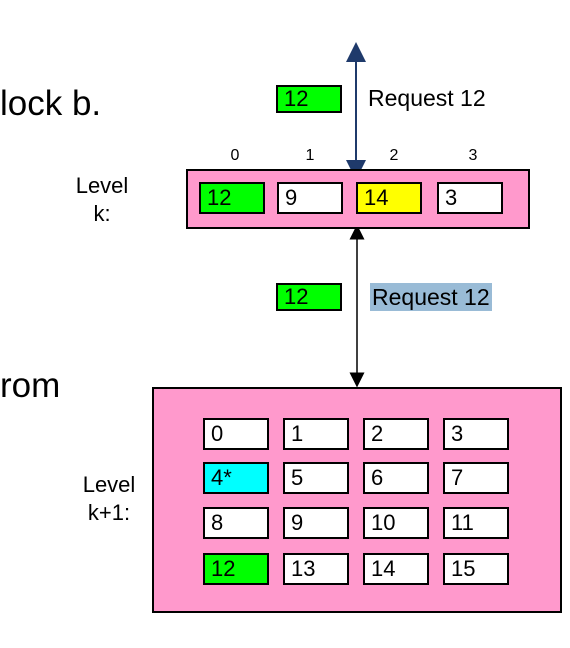  What do you see at coordinates (394, 155) in the screenshot?
I see `slot-index-2: 2` at bounding box center [394, 155].